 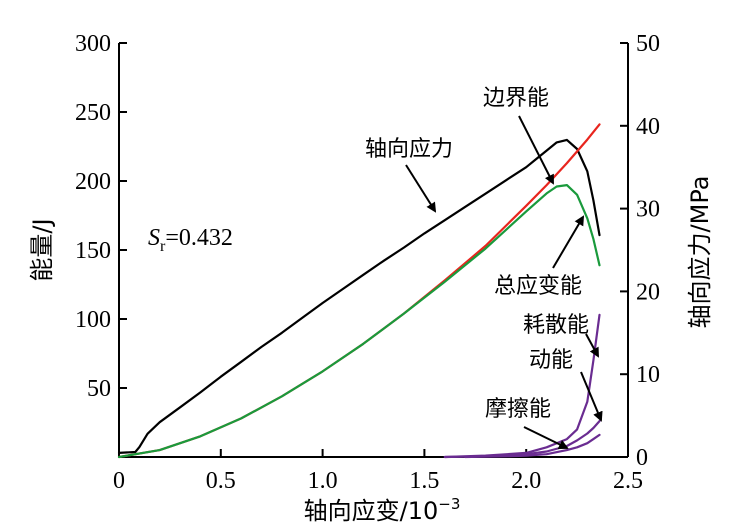 I want to click on y-right-ticks: 0 10 20 30 40 50, so click(x=640, y=251).